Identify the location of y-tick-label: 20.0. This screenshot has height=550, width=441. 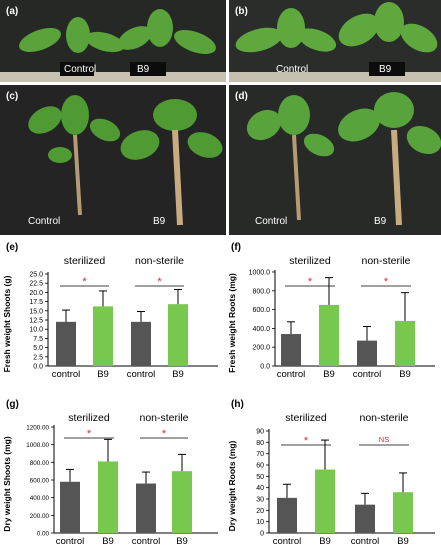
(36, 293).